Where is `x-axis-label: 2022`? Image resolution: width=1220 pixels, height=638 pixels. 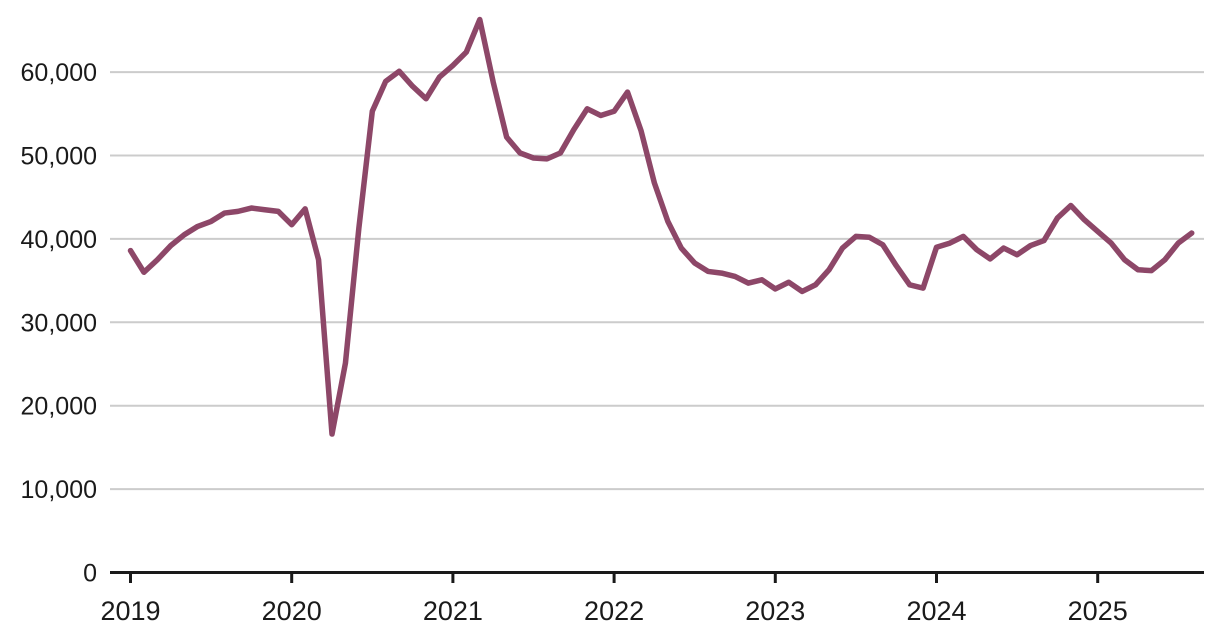 x-axis-label: 2022 is located at coordinates (614, 611).